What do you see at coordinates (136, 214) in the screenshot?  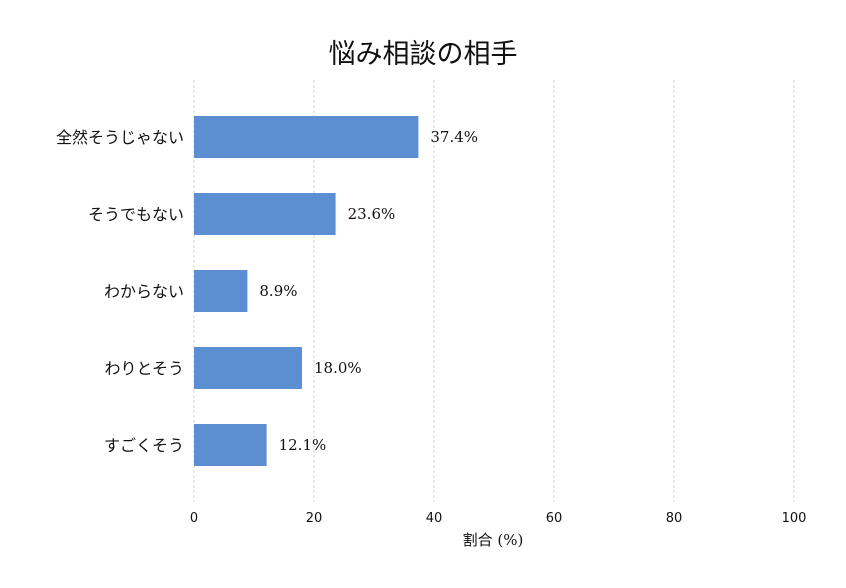 I see `category-label: そうでもない` at bounding box center [136, 214].